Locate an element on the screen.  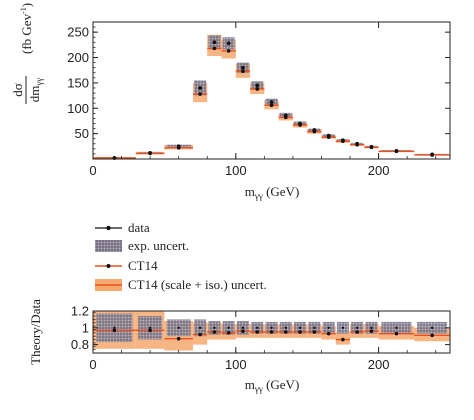
ratio-x-ticks: 0 100 200 is located at coordinates (263, 341).